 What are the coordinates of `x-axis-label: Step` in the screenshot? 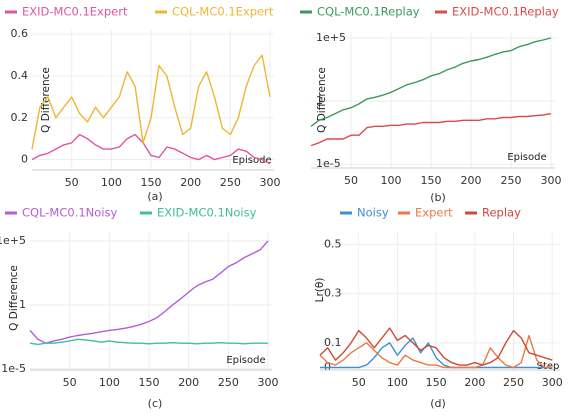 It's located at (548, 366).